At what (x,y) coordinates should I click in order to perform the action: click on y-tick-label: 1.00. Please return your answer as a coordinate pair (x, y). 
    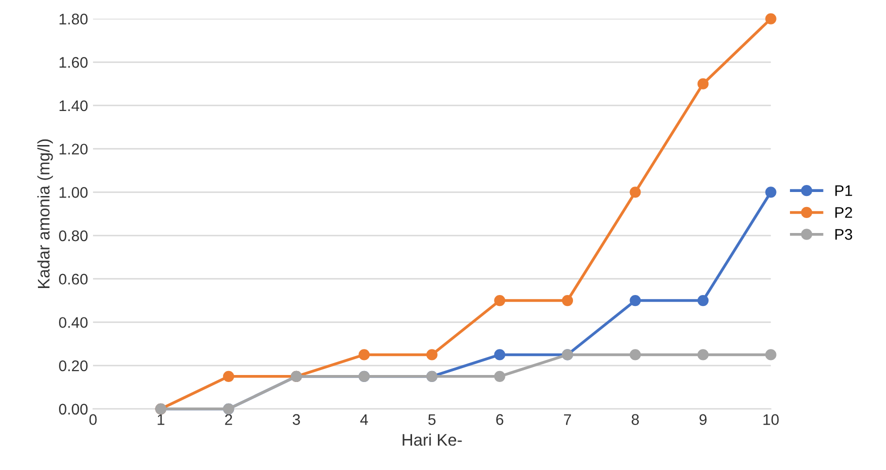
    Looking at the image, I should click on (74, 192).